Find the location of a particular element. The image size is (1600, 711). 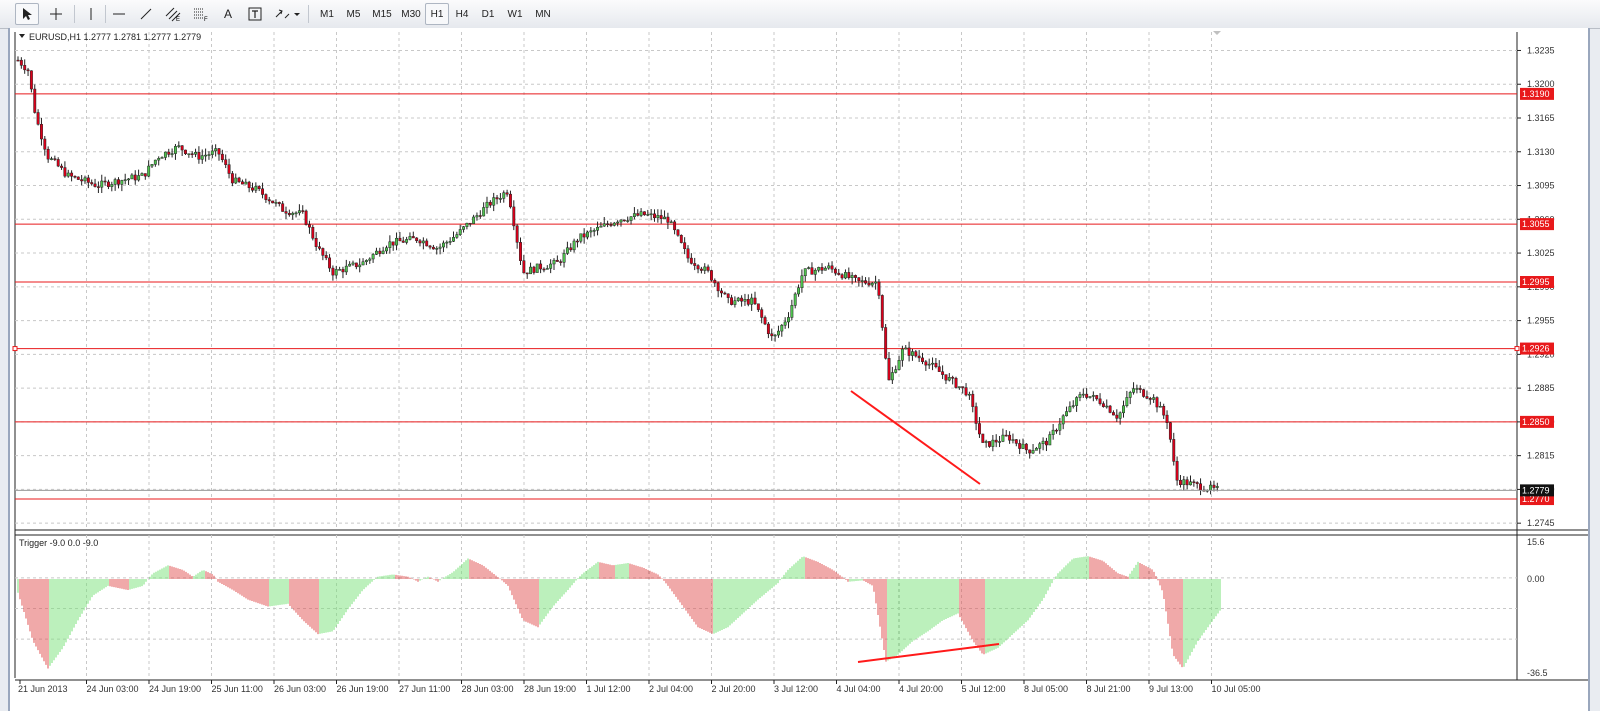

timeframe-h4-button: H4 is located at coordinates (462, 14).